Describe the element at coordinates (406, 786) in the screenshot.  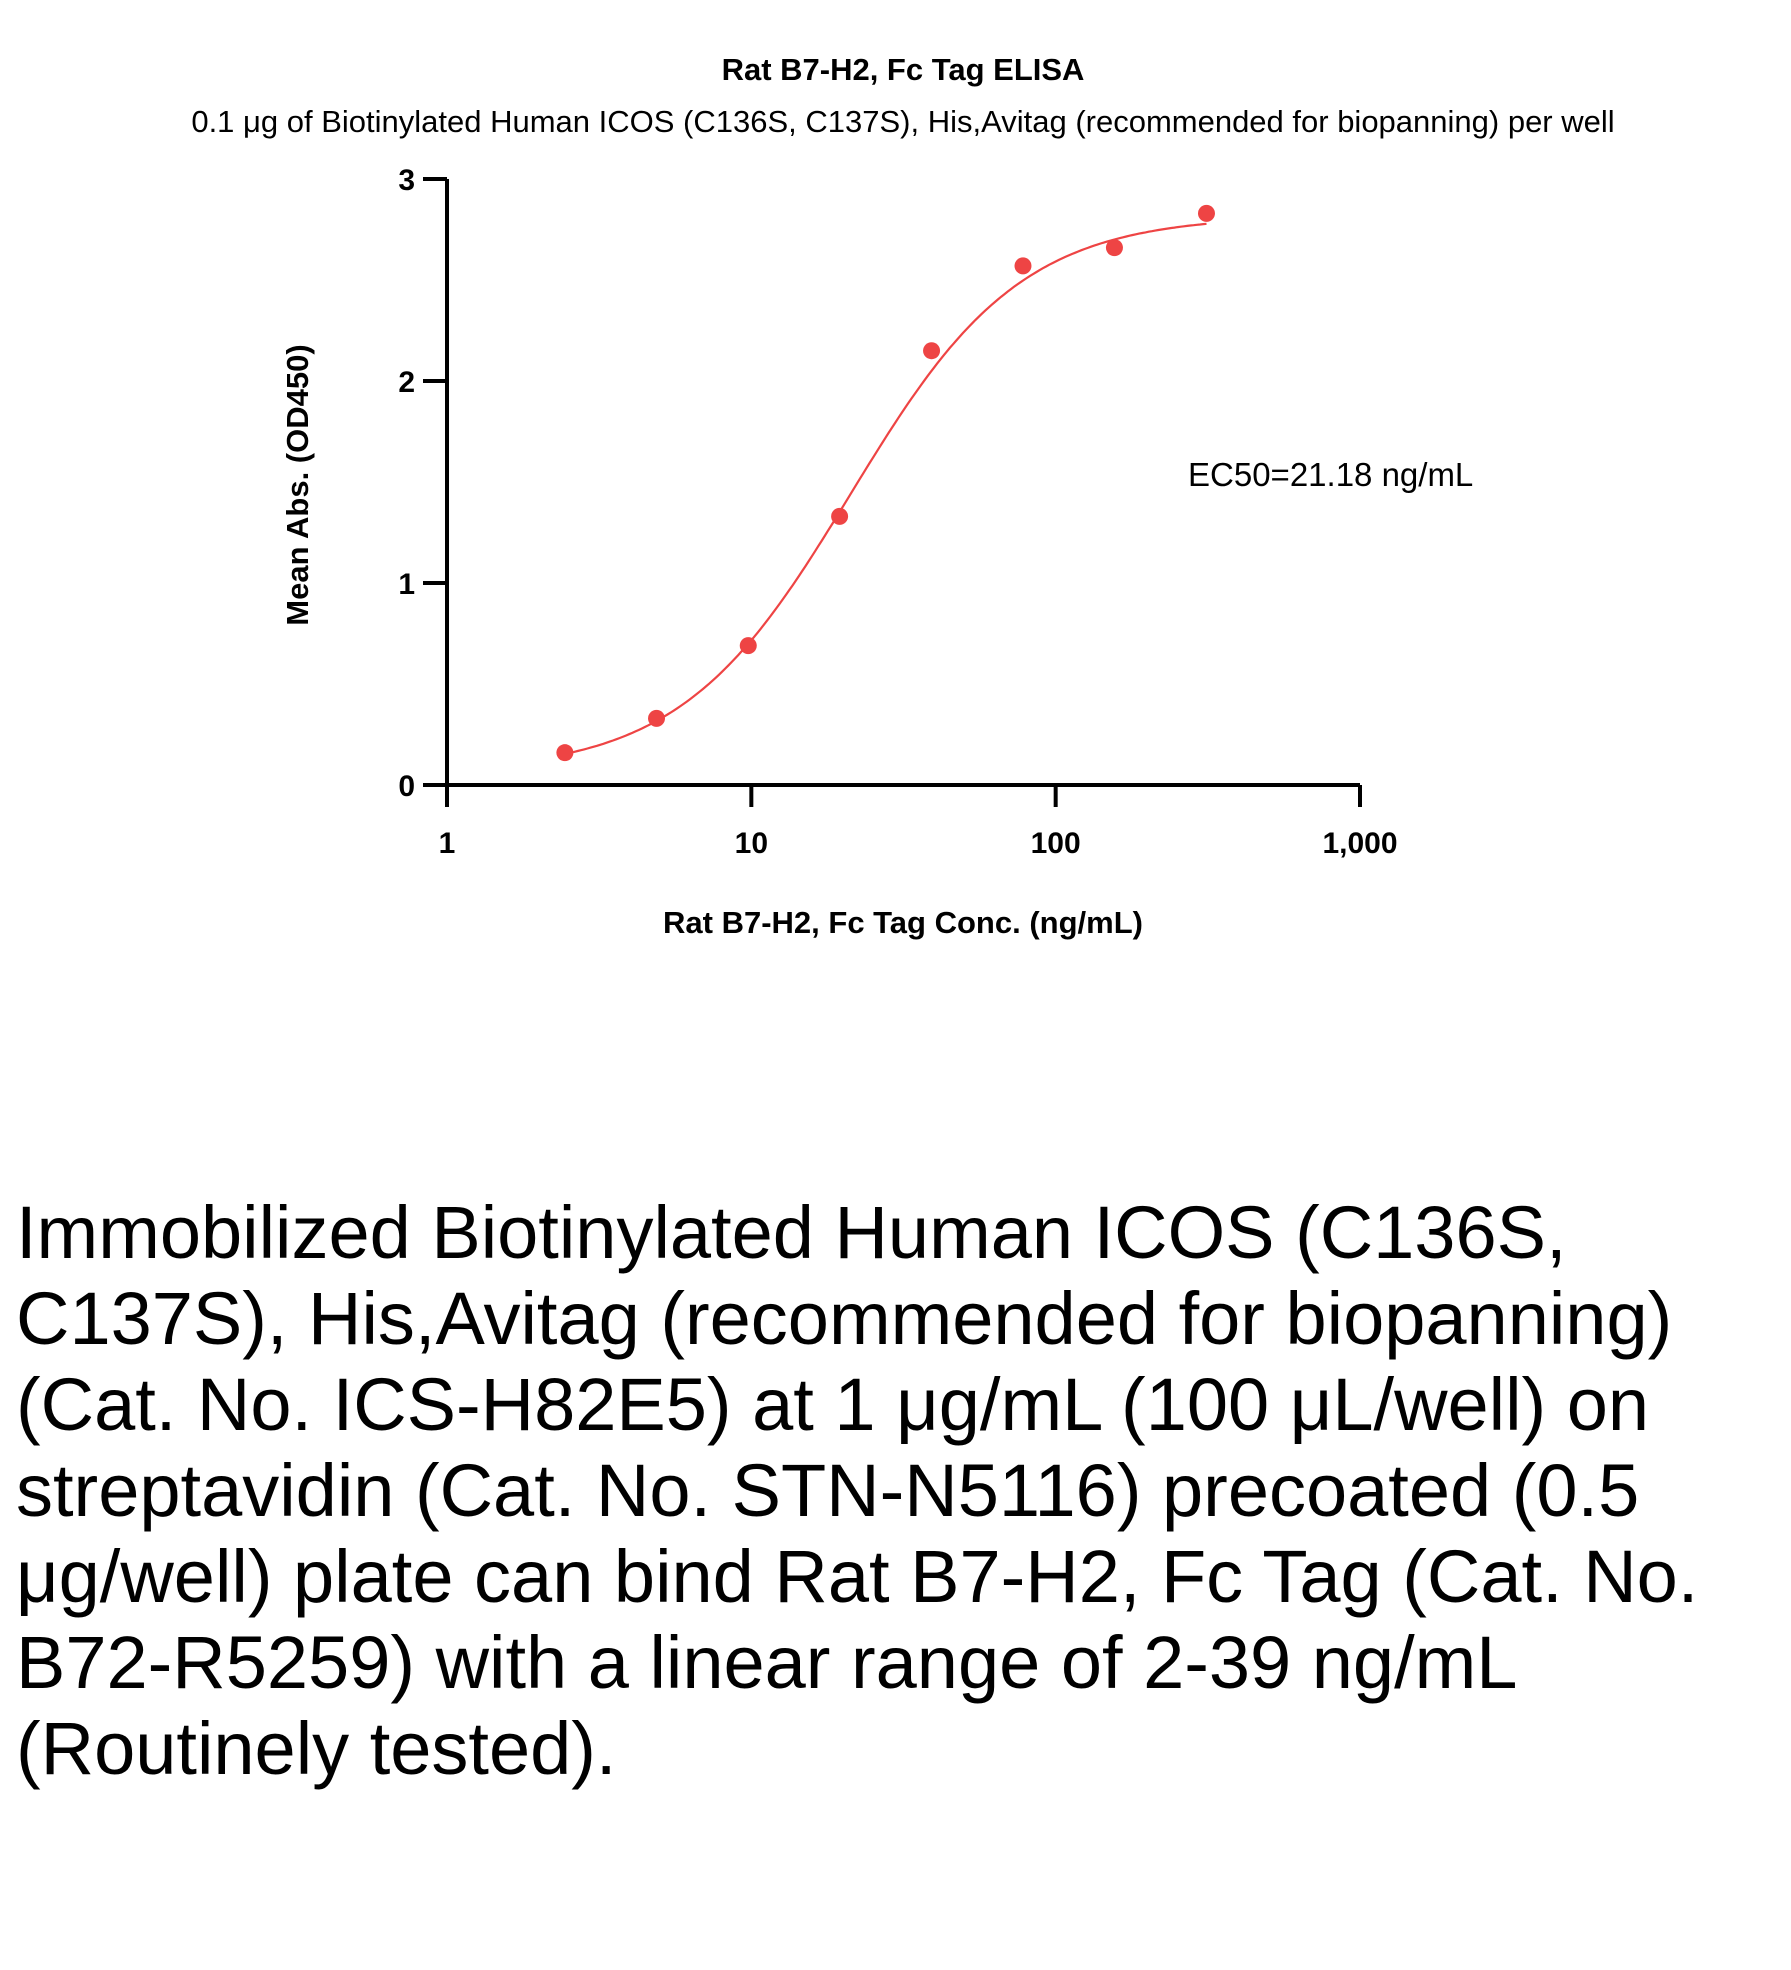
I see `y-tick-label: 0` at that location.